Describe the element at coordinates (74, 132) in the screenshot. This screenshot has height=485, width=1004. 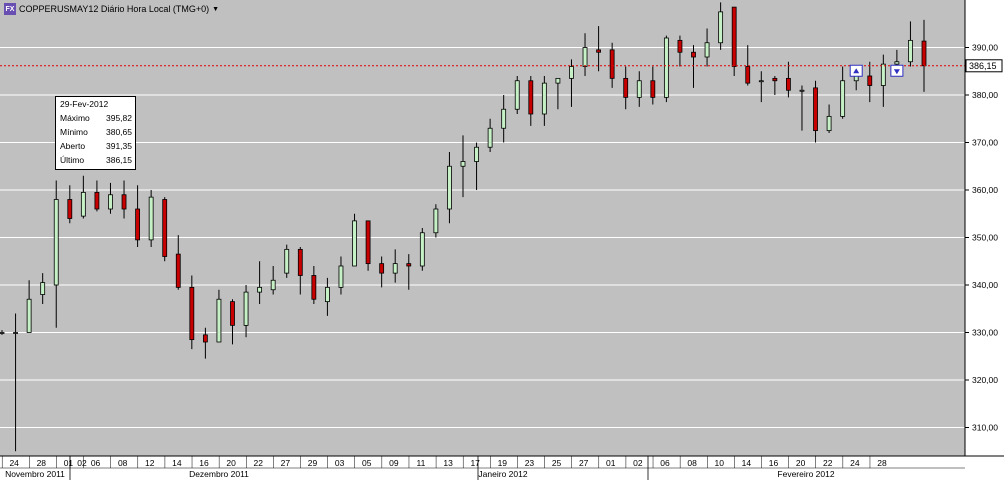
I see `tooltip-label: Mínimo` at that location.